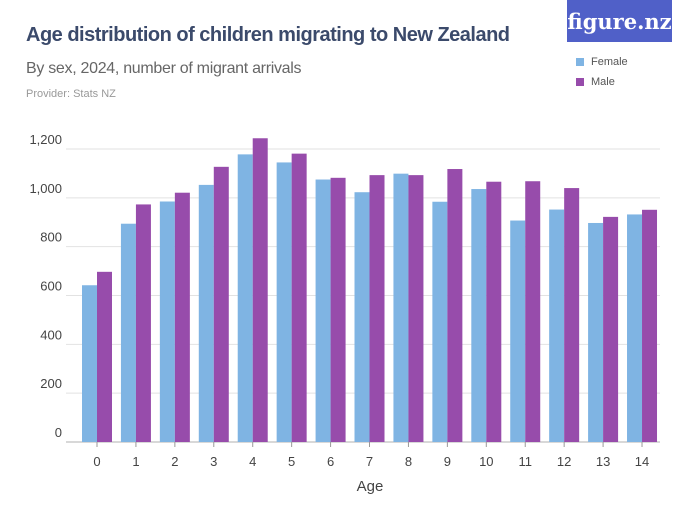 Image resolution: width=700 pixels, height=525 pixels. Describe the element at coordinates (642, 461) in the screenshot. I see `x-tick-label: 14` at that location.